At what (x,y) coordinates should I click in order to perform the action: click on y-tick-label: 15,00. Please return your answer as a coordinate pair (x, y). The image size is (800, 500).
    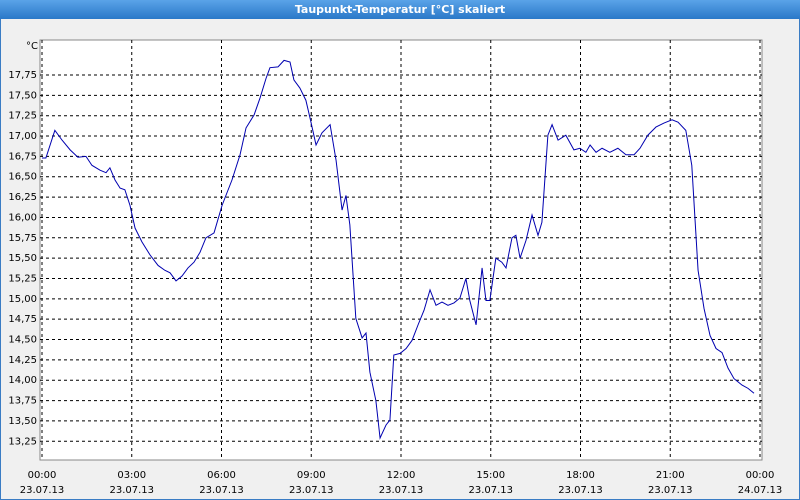
    Looking at the image, I should click on (22, 299).